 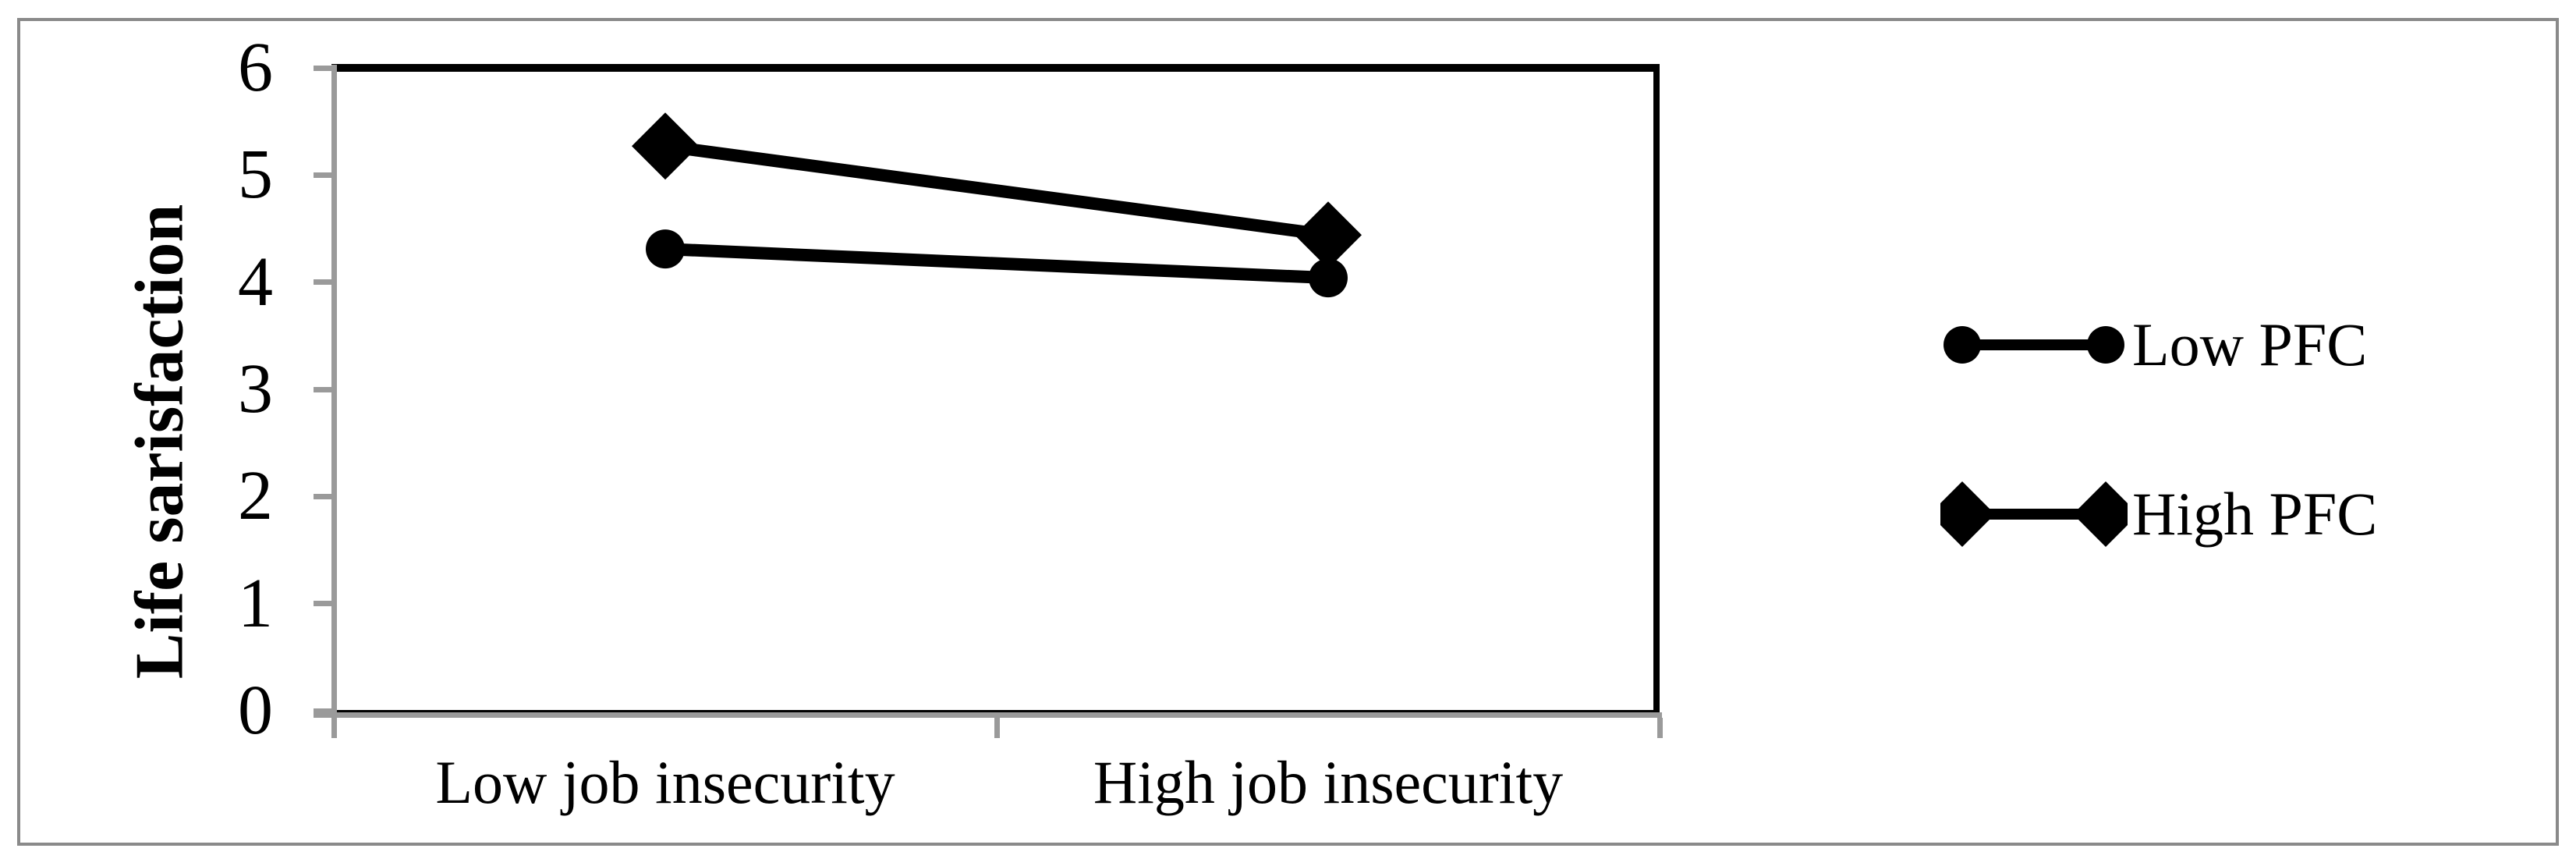 I want to click on y-tick-label: 0, so click(x=255, y=710).